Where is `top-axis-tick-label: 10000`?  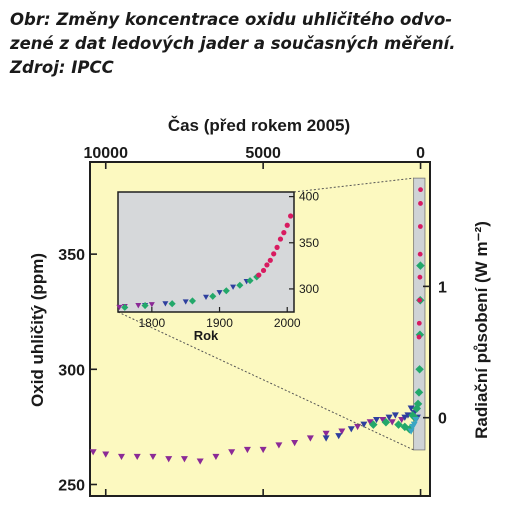 top-axis-tick-label: 10000 is located at coordinates (105, 153).